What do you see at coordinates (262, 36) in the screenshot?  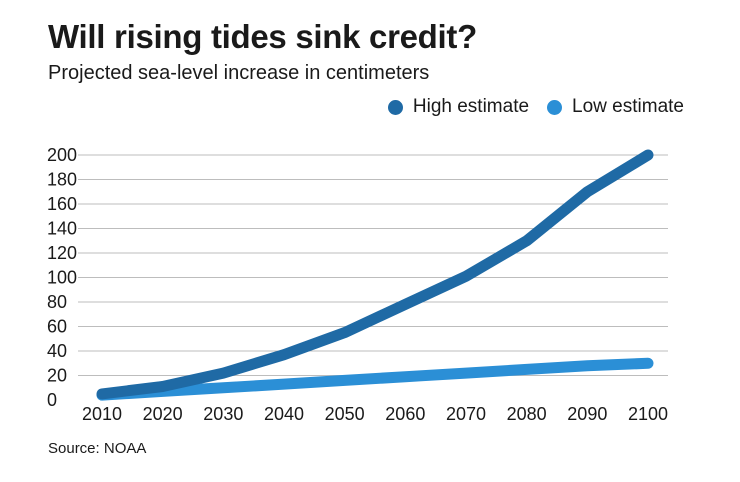 I see `chart-title: Will rising tides sink credit?` at bounding box center [262, 36].